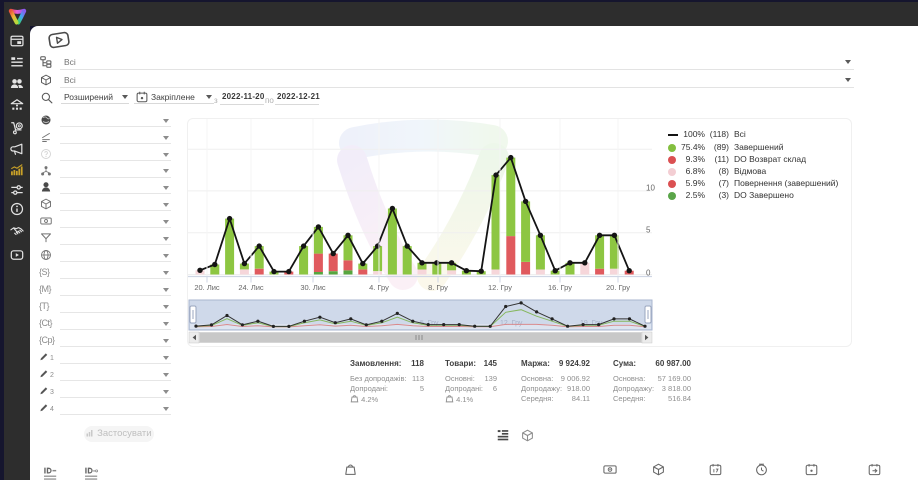 This screenshot has width=918, height=480. I want to click on svg-text: 19. Гру, so click(591, 323).